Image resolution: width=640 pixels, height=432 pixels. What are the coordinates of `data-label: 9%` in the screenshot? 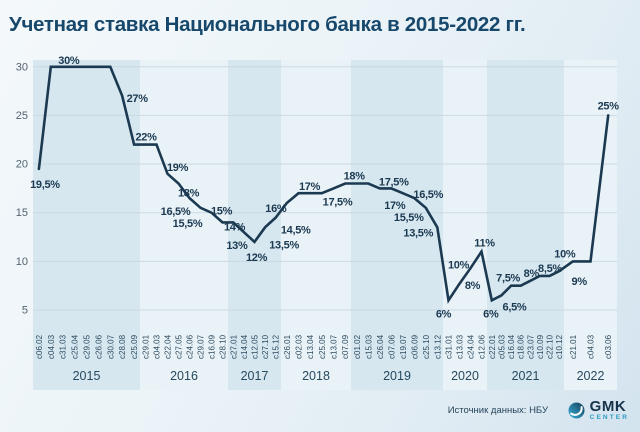 It's located at (580, 282).